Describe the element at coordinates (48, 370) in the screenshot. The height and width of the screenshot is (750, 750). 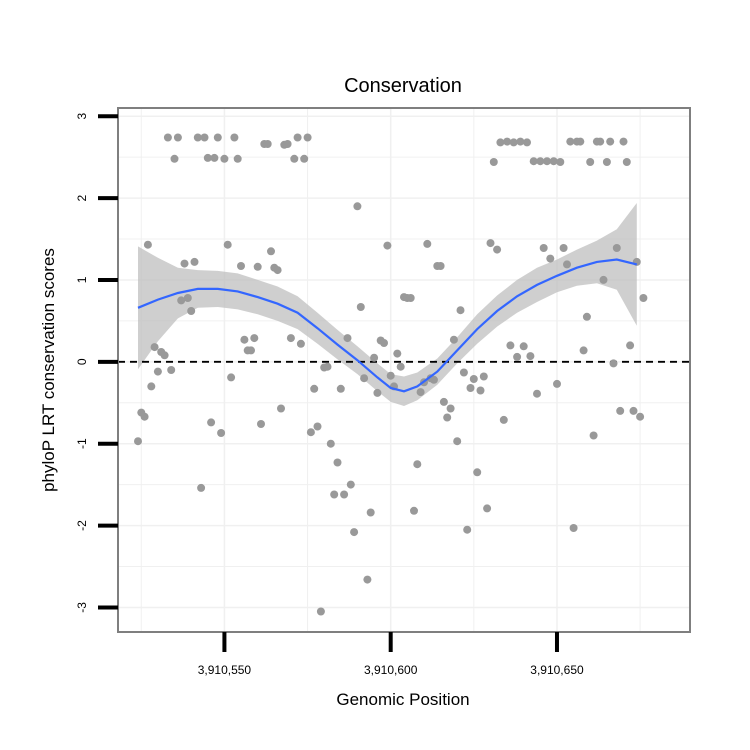
I see `y-axis-label: phyloP LRT conservation scores` at that location.